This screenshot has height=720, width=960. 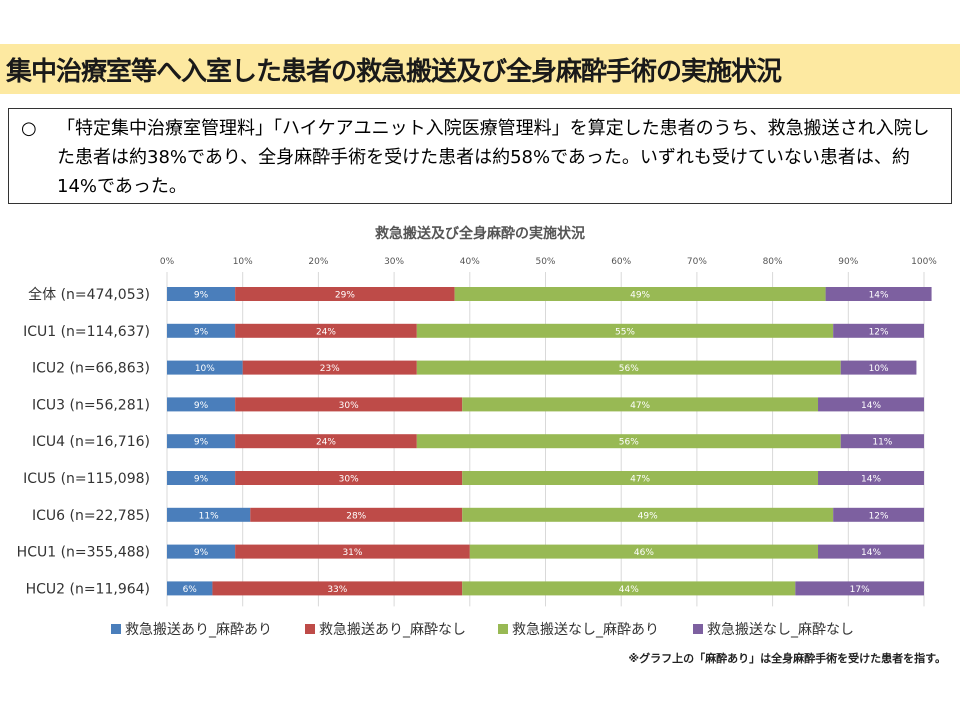 I want to click on category-label: ICU1 (n=114,637), so click(x=86, y=332).